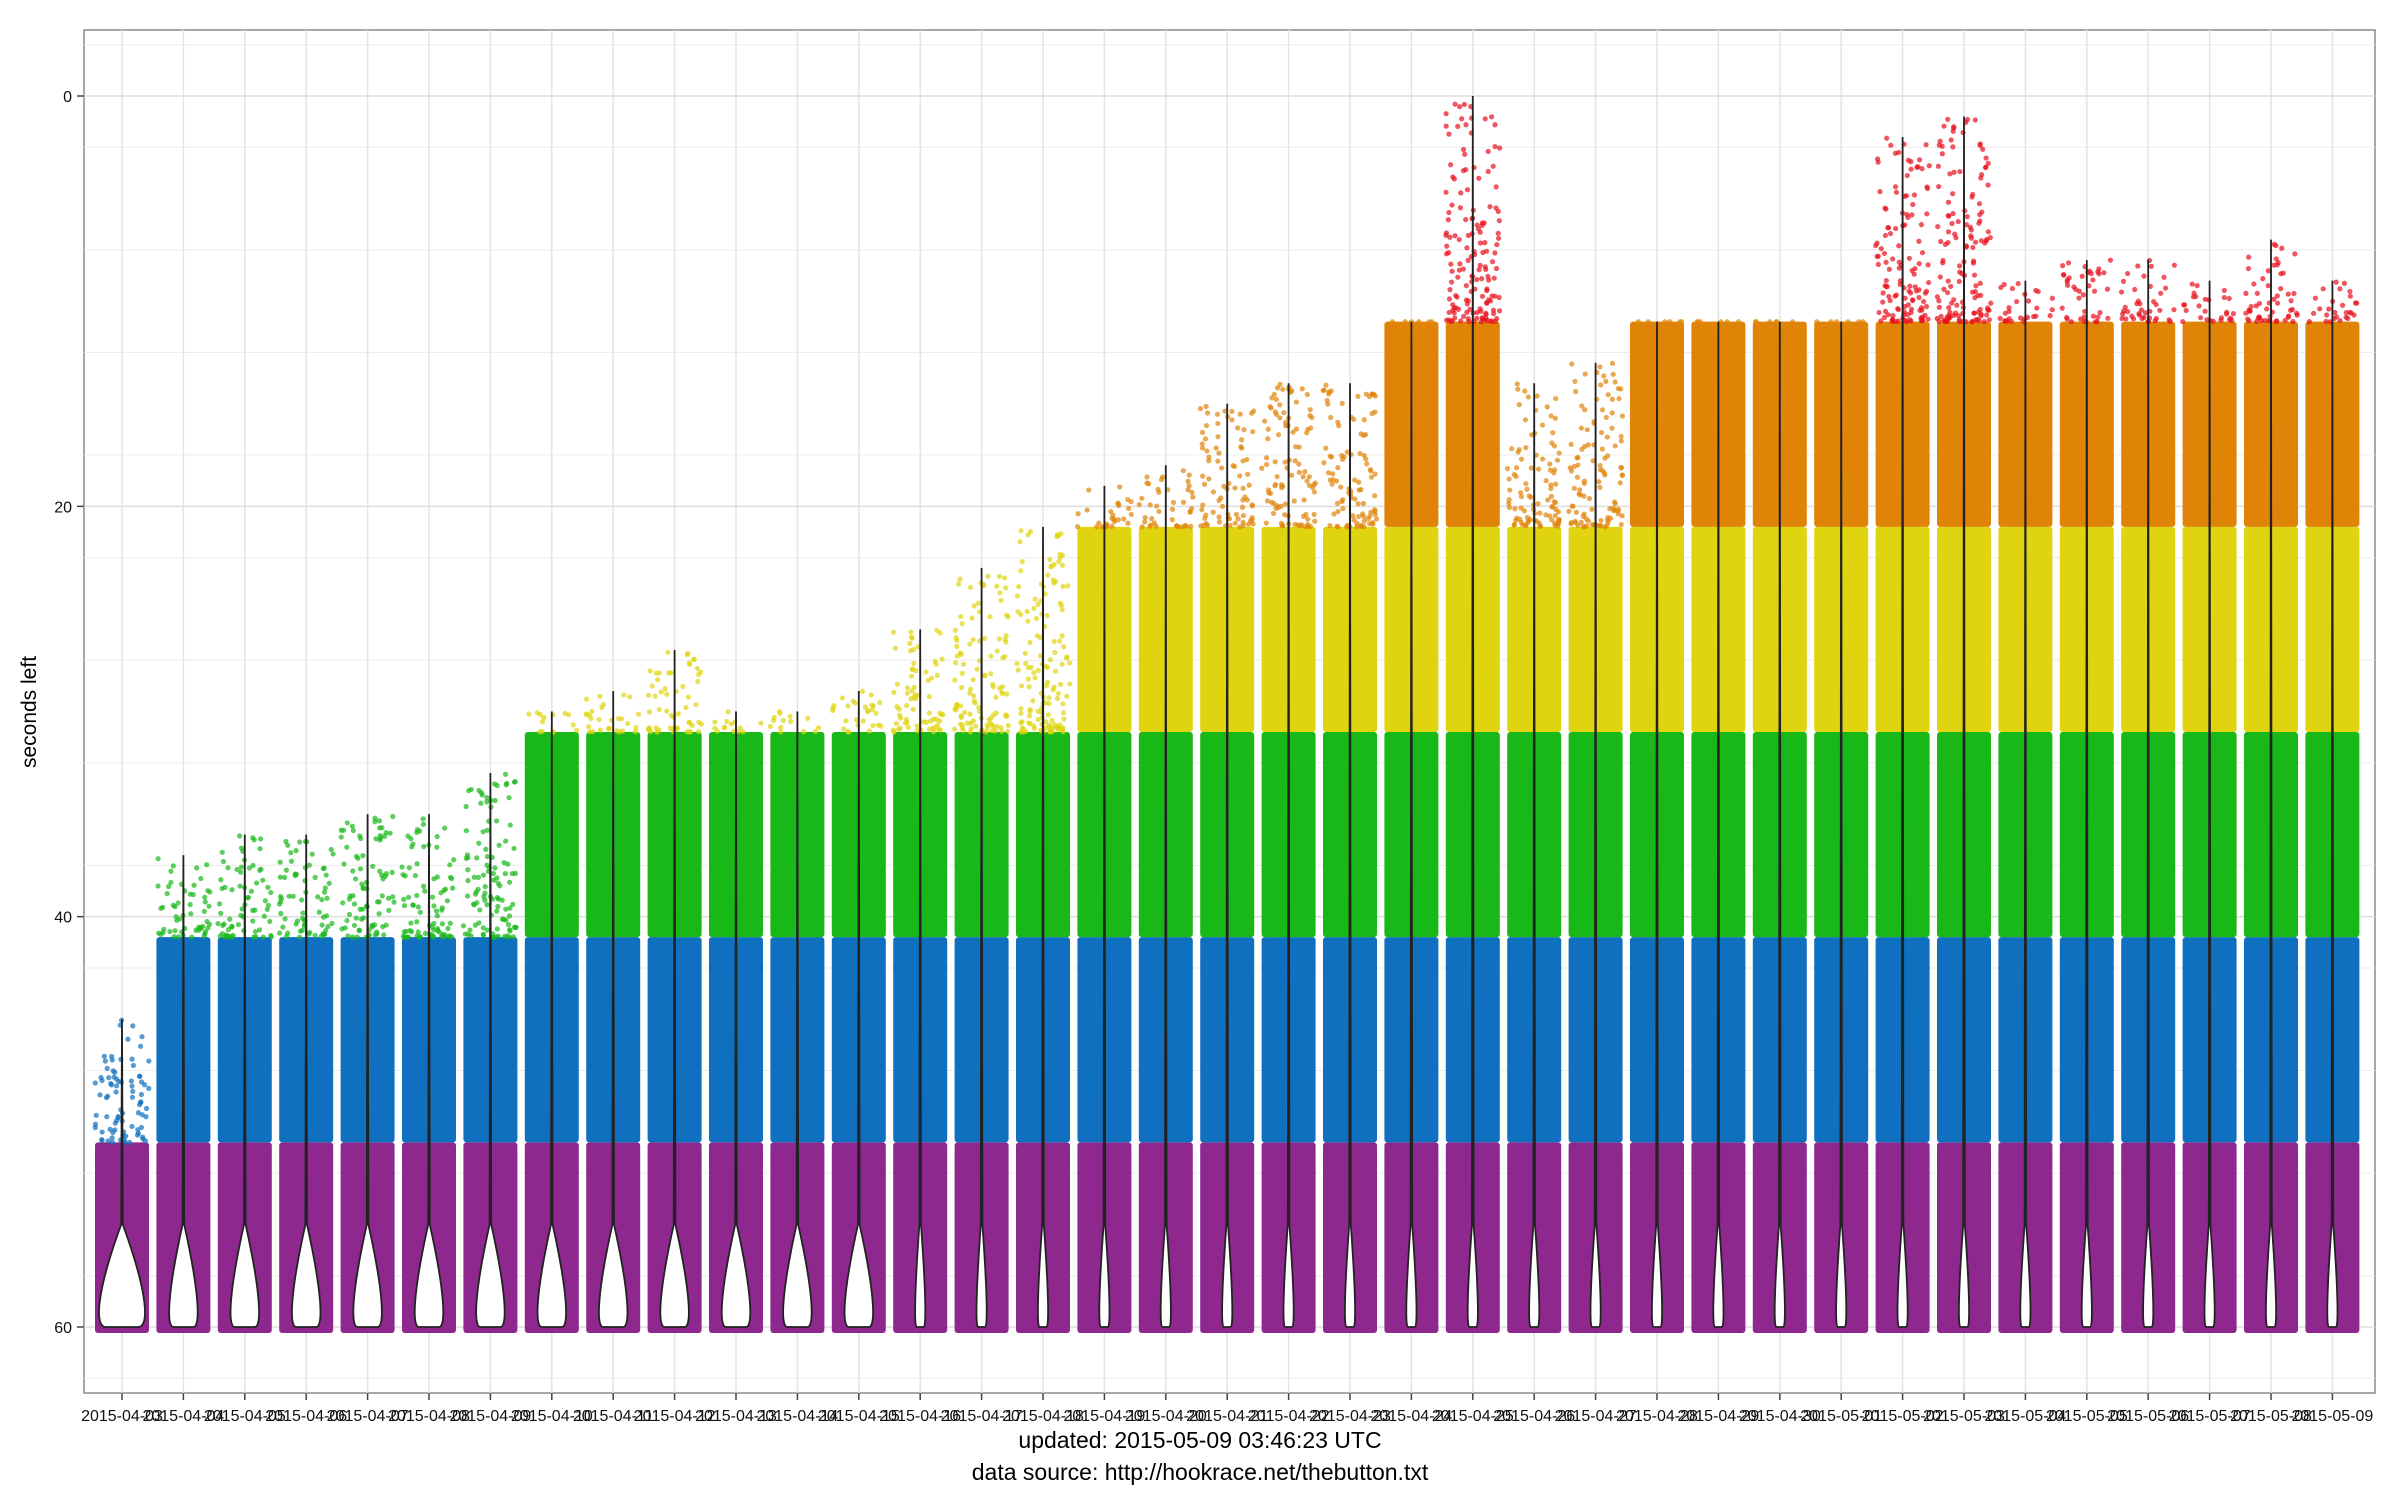  Describe the element at coordinates (2025, 1416) in the screenshot. I see `x-tick-label: 2015-05-04` at that location.